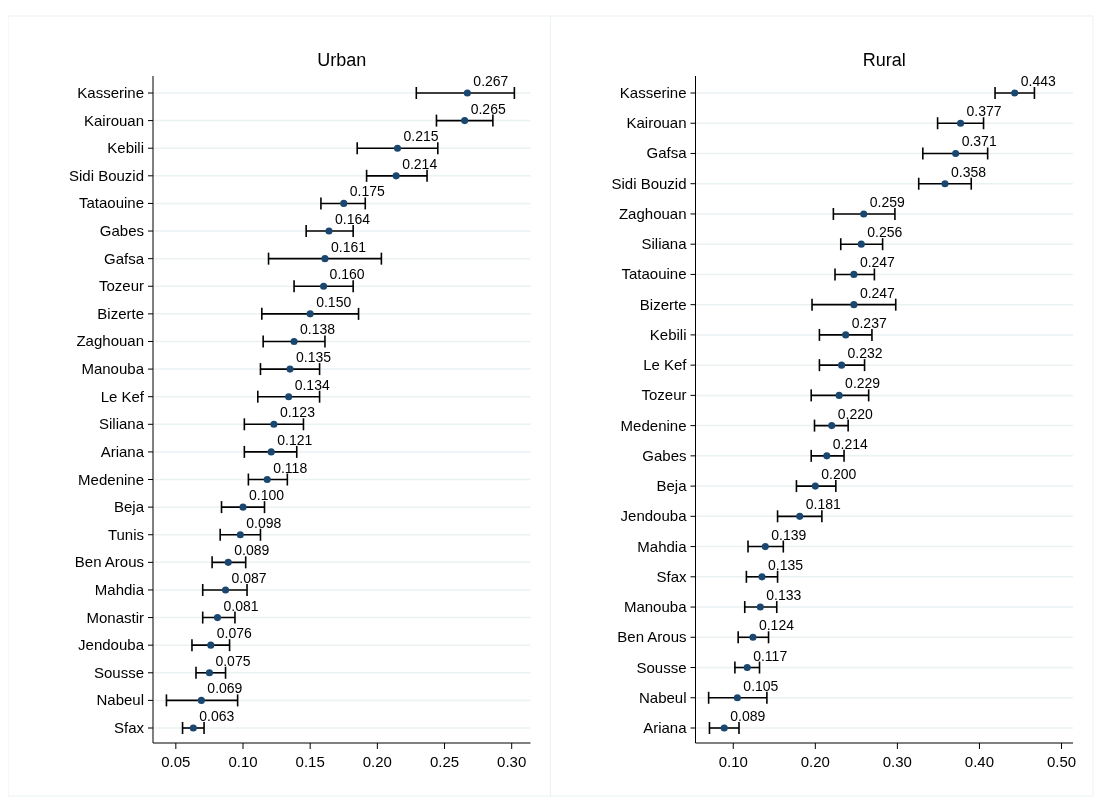 This screenshot has height=801, width=1101. I want to click on y-tick-label: Mahdia, so click(662, 546).